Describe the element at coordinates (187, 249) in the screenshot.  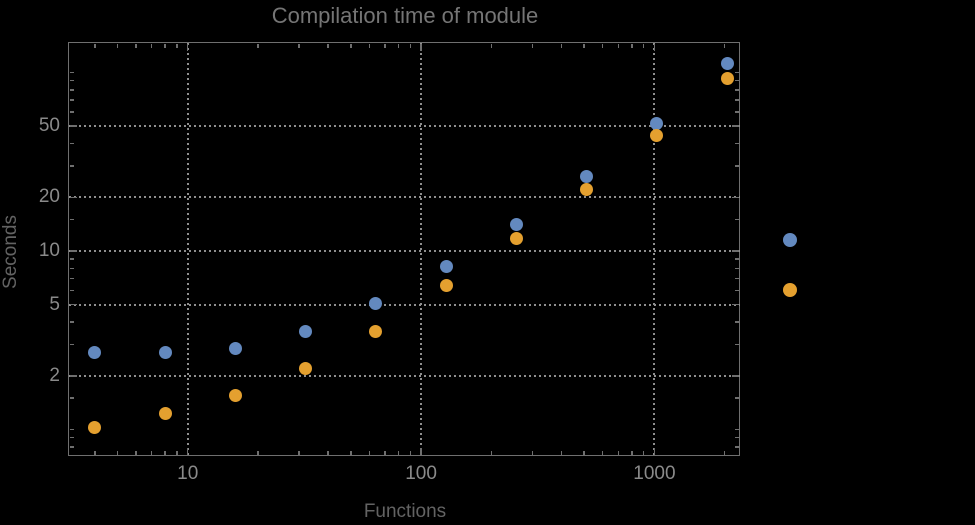
I see `v-gridline` at that location.